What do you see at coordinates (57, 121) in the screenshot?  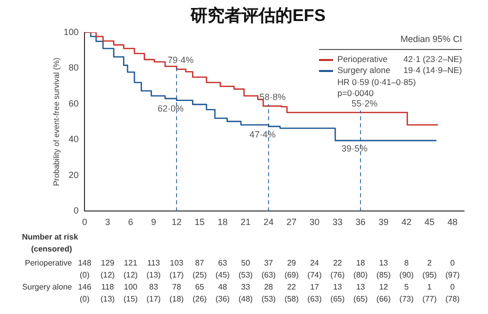 I see `y-axis-title: Probability of event-free survival (%)` at bounding box center [57, 121].